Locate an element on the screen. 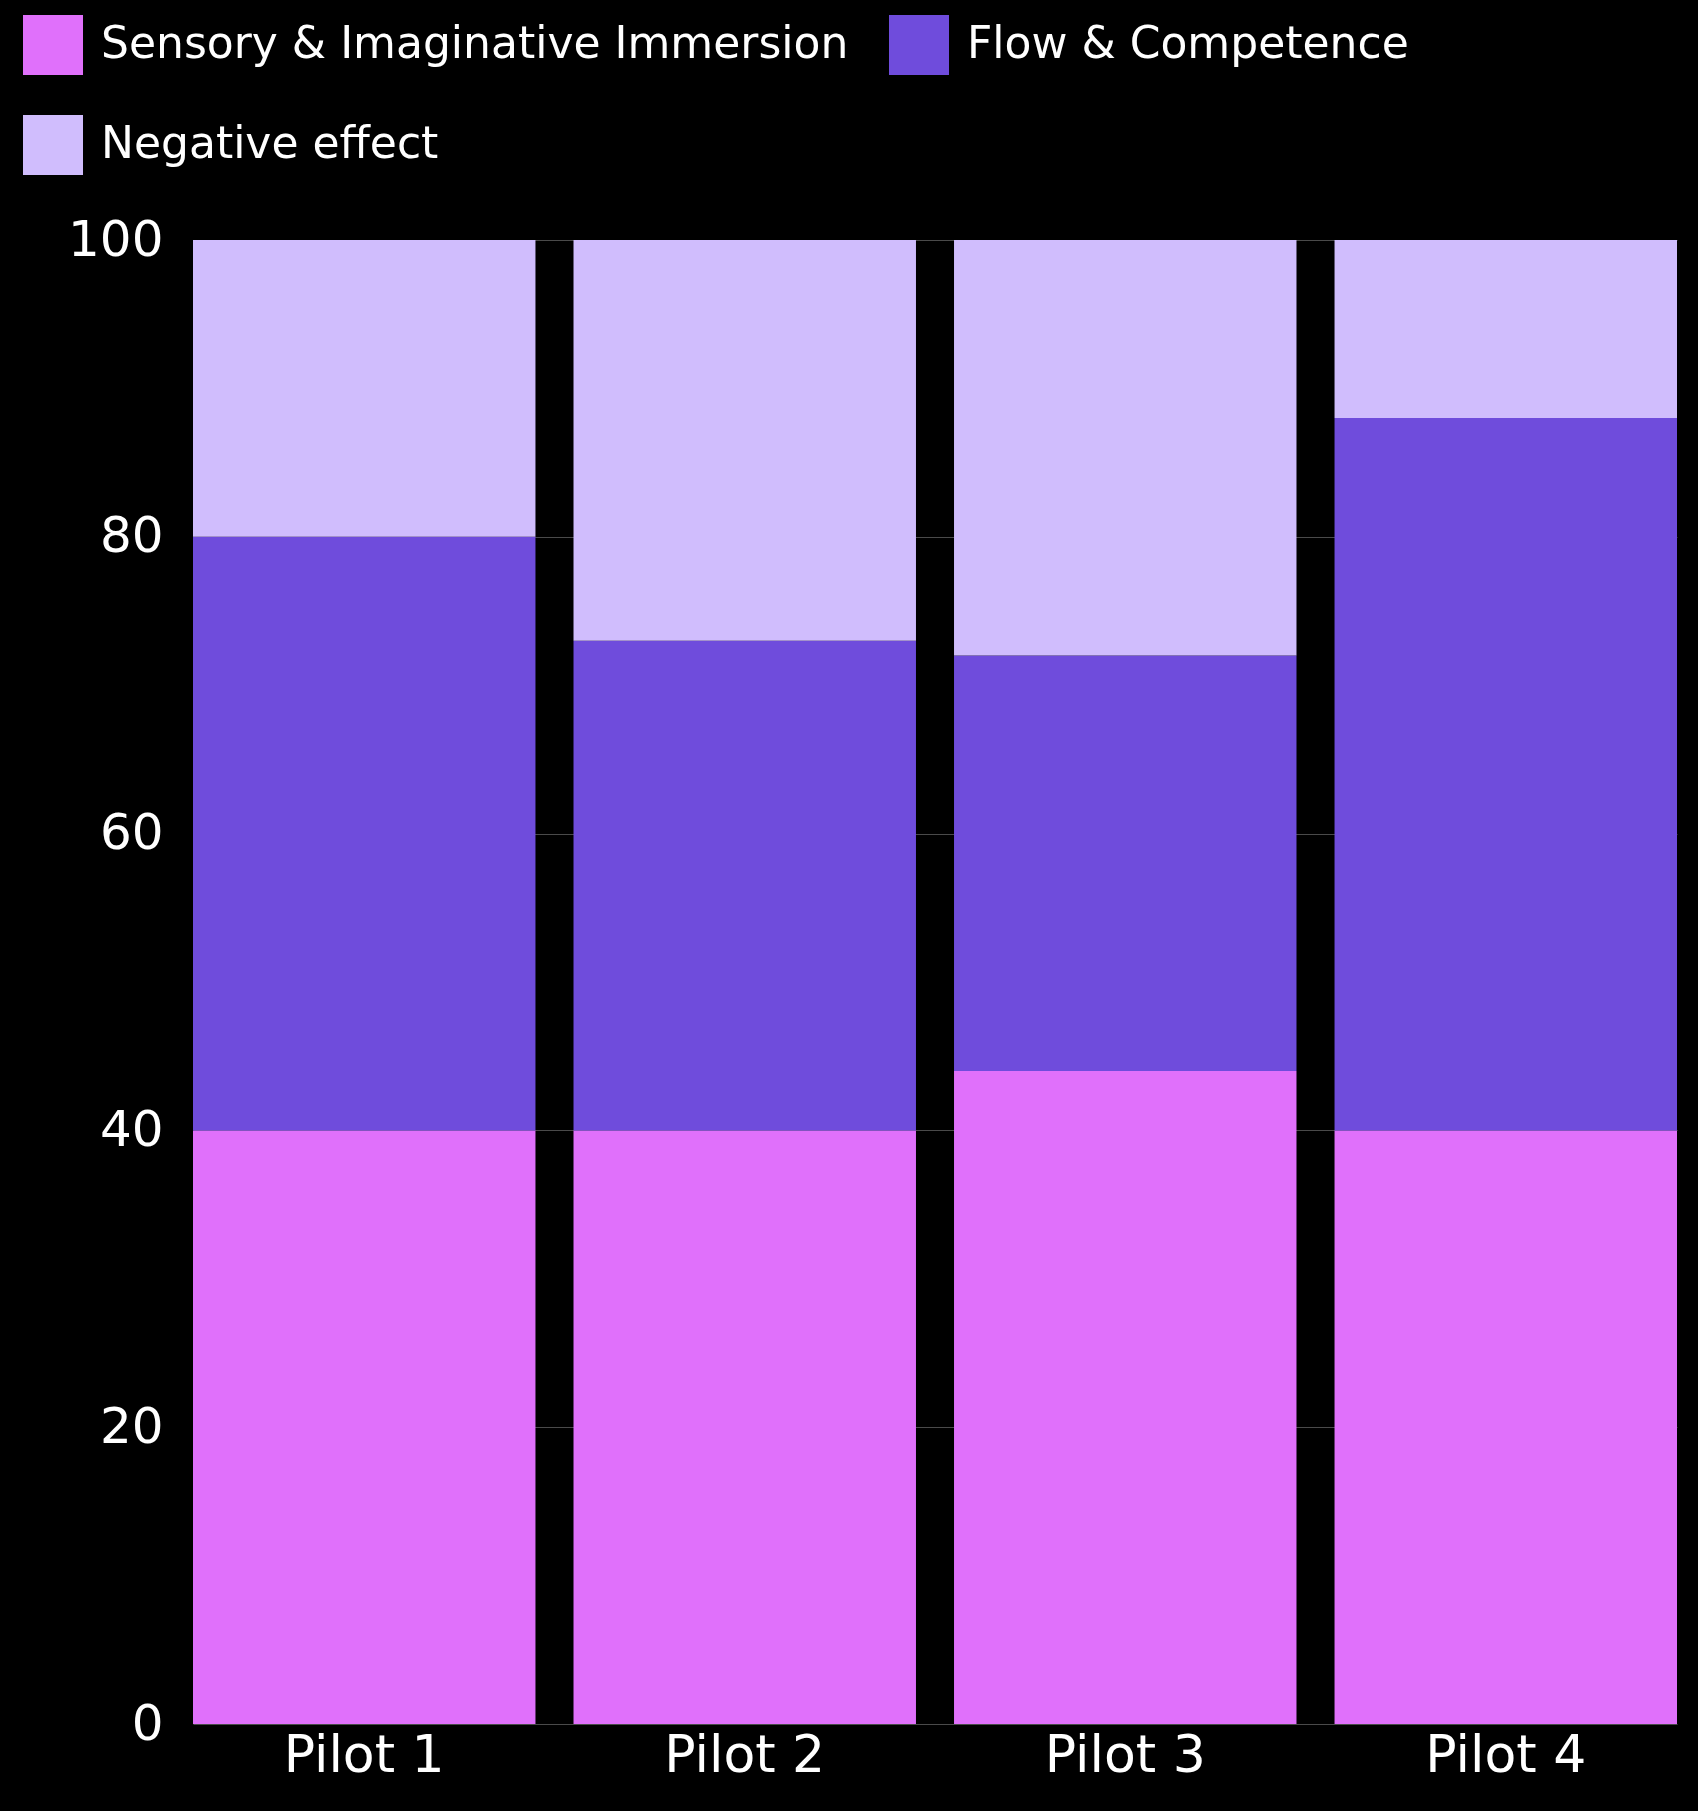 Image resolution: width=1698 pixels, height=1811 pixels. x-tick-label: Pilot 1 is located at coordinates (364, 1753).